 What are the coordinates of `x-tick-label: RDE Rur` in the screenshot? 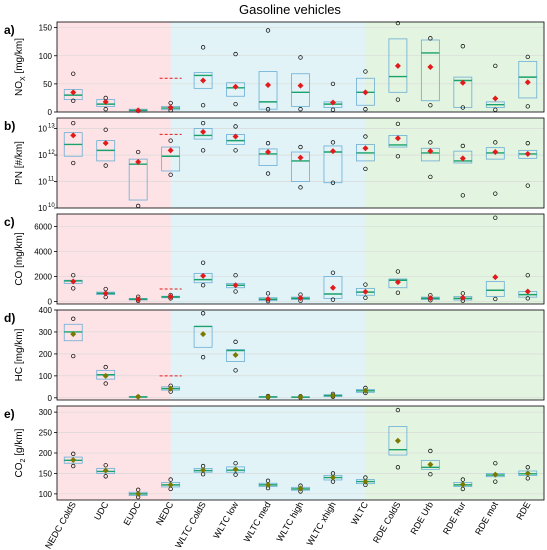 It's located at (454, 518).